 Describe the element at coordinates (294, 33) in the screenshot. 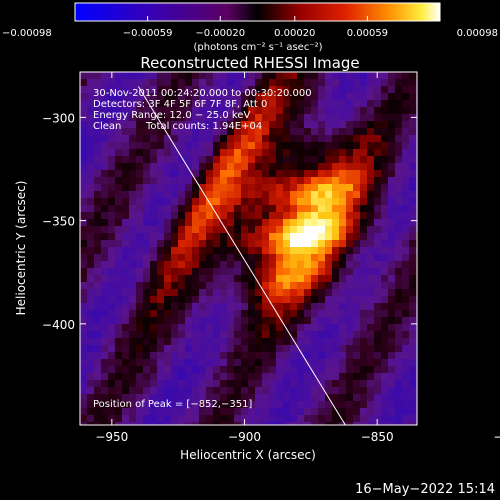

I see `colorbar-tick-label: 0.00020` at that location.